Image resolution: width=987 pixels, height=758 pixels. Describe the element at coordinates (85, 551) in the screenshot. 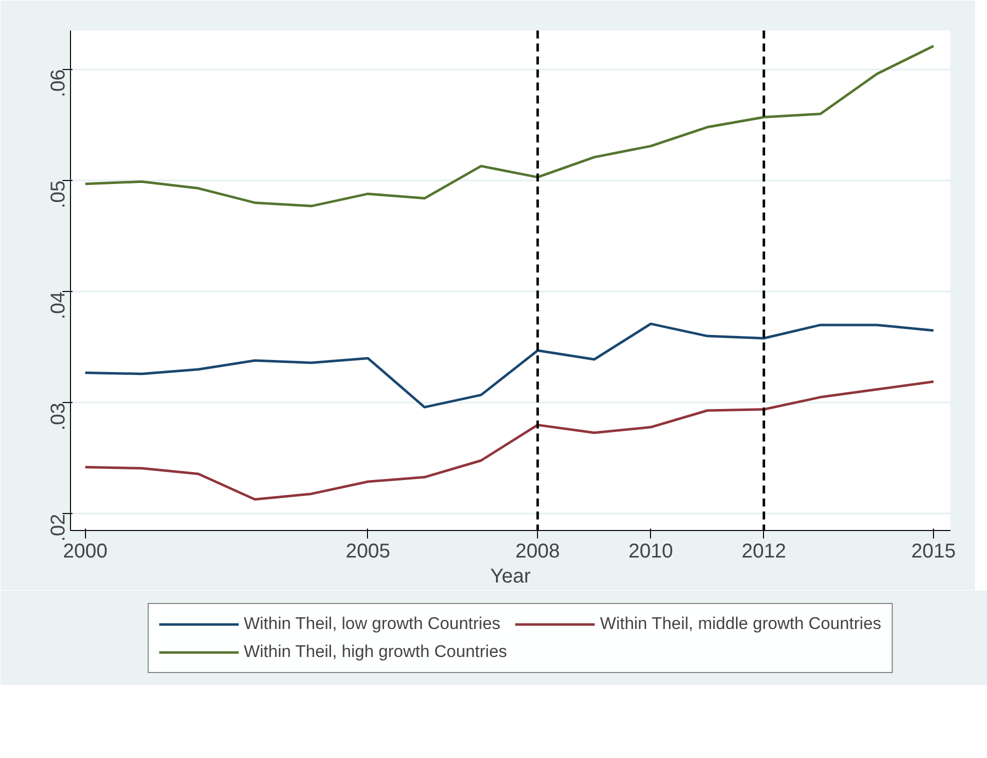

I see `x-tick-label: 2000` at that location.